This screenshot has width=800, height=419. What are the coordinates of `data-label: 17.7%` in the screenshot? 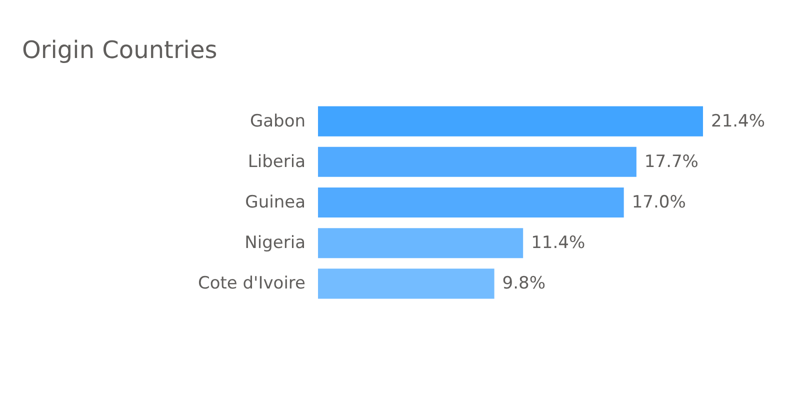 It's located at (671, 162).